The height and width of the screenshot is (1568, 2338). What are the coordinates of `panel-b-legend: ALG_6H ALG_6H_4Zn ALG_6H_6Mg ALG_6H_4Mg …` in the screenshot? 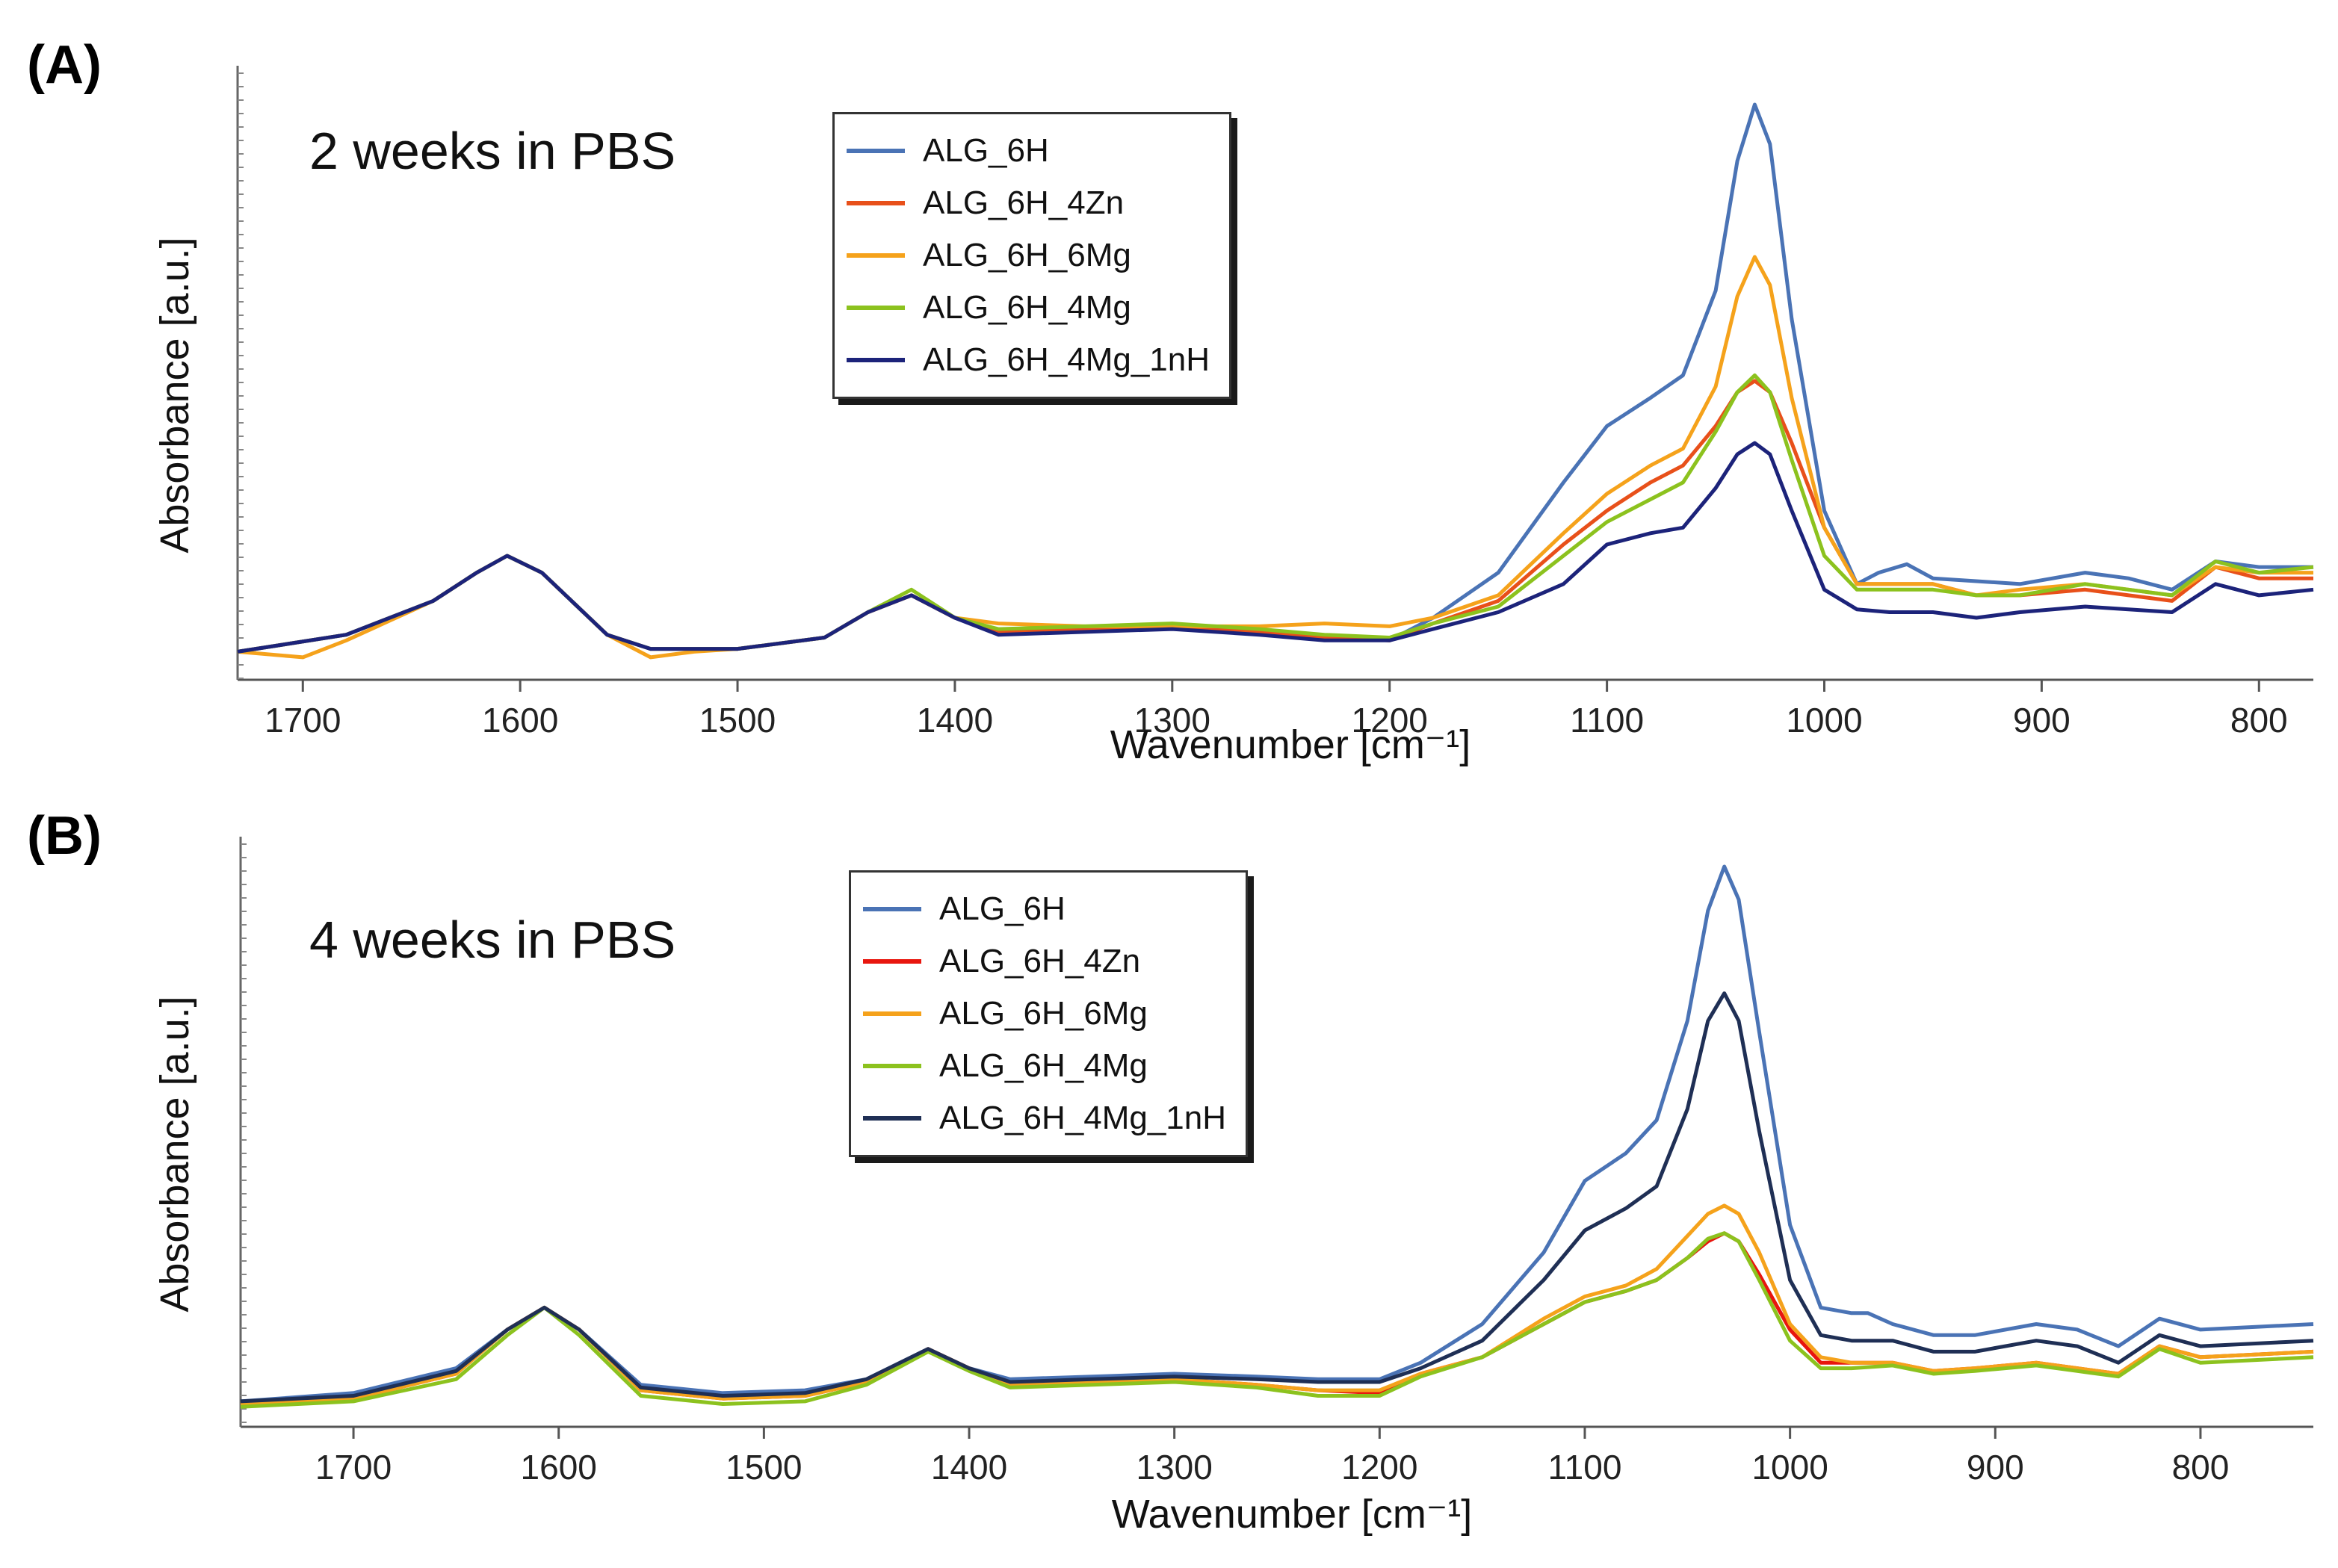 It's located at (1049, 1013).